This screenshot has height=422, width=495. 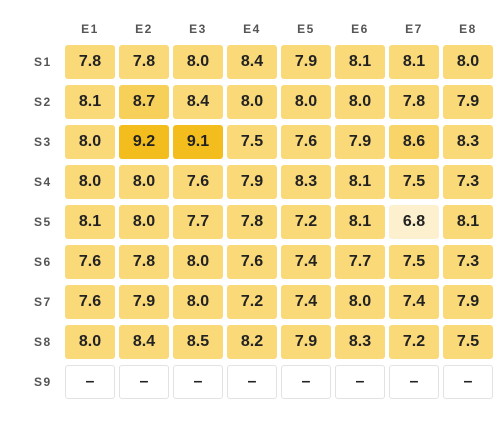 What do you see at coordinates (43, 342) in the screenshot?
I see `row-label: S8` at bounding box center [43, 342].